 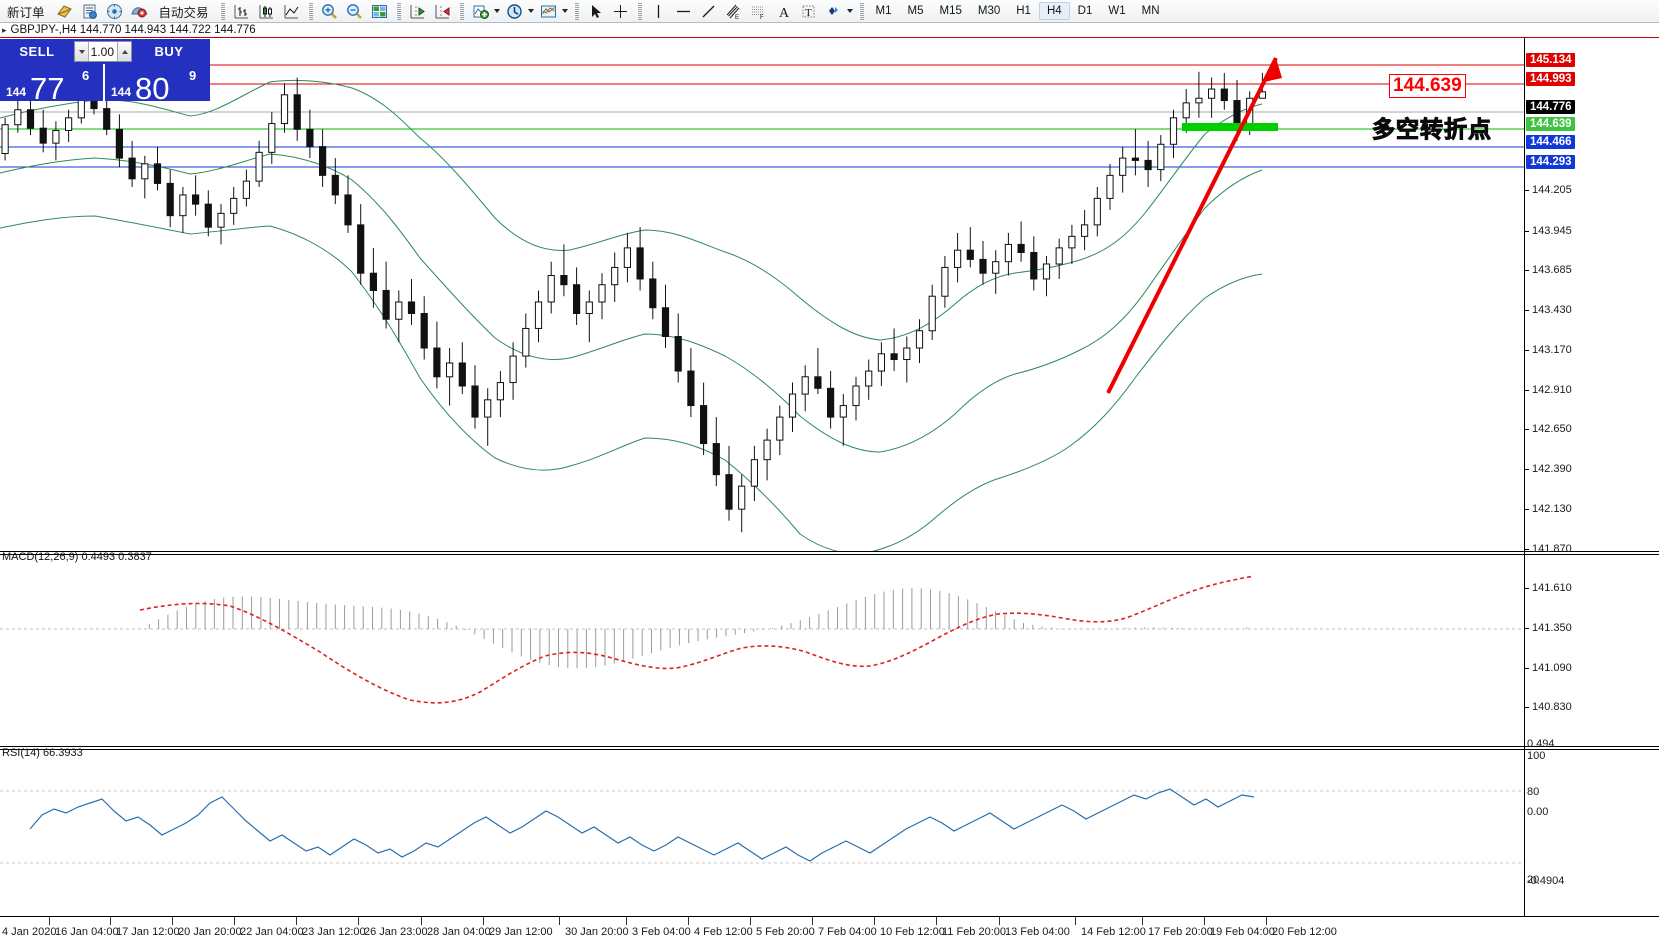 I want to click on data-window-icon, so click(x=139, y=11).